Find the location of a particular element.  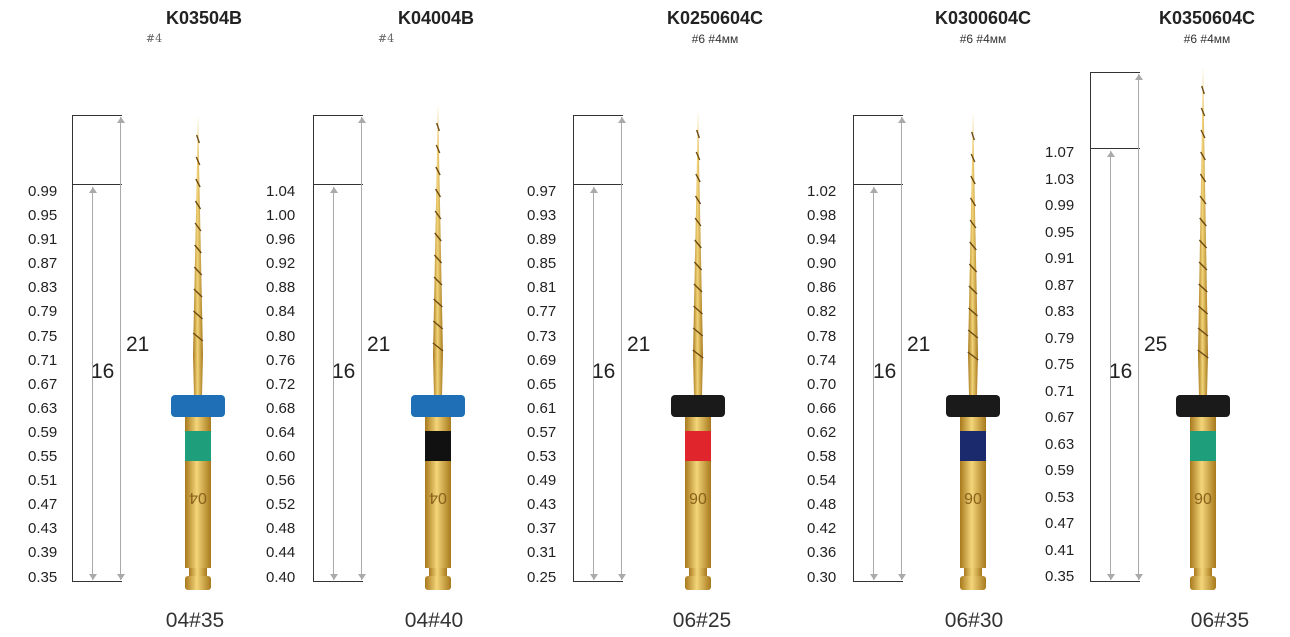

scale-value: 0.53 is located at coordinates (542, 457).